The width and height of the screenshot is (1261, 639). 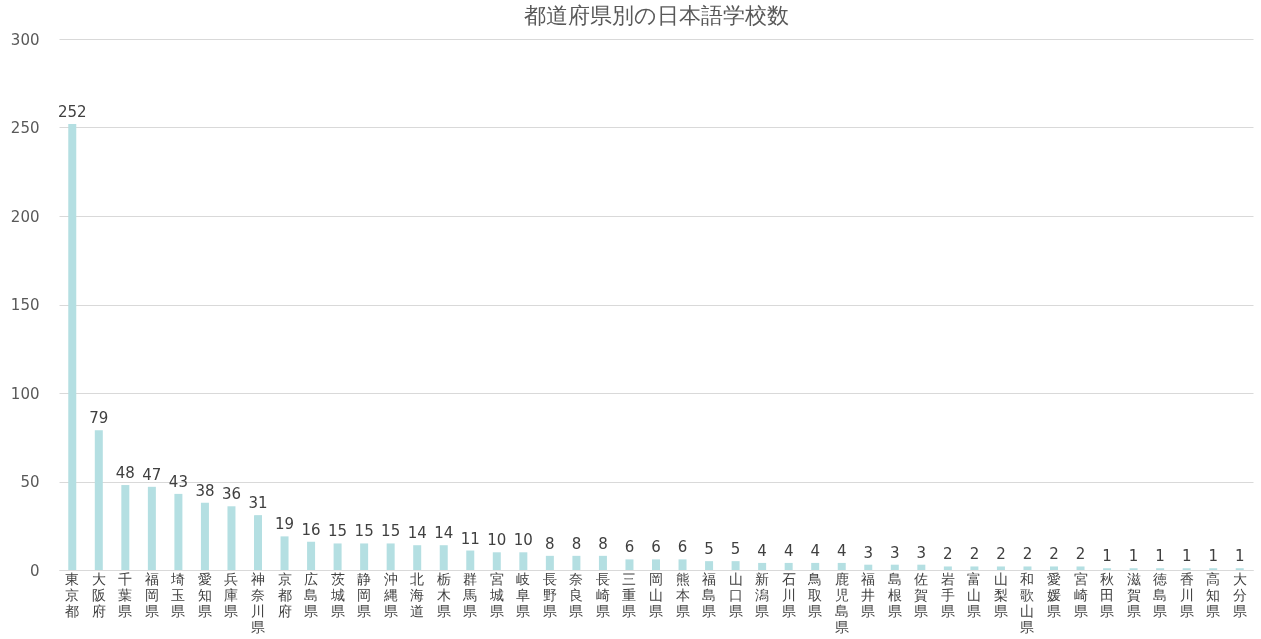 What do you see at coordinates (576, 594) in the screenshot?
I see `x-tick-label: 奈良県` at bounding box center [576, 594].